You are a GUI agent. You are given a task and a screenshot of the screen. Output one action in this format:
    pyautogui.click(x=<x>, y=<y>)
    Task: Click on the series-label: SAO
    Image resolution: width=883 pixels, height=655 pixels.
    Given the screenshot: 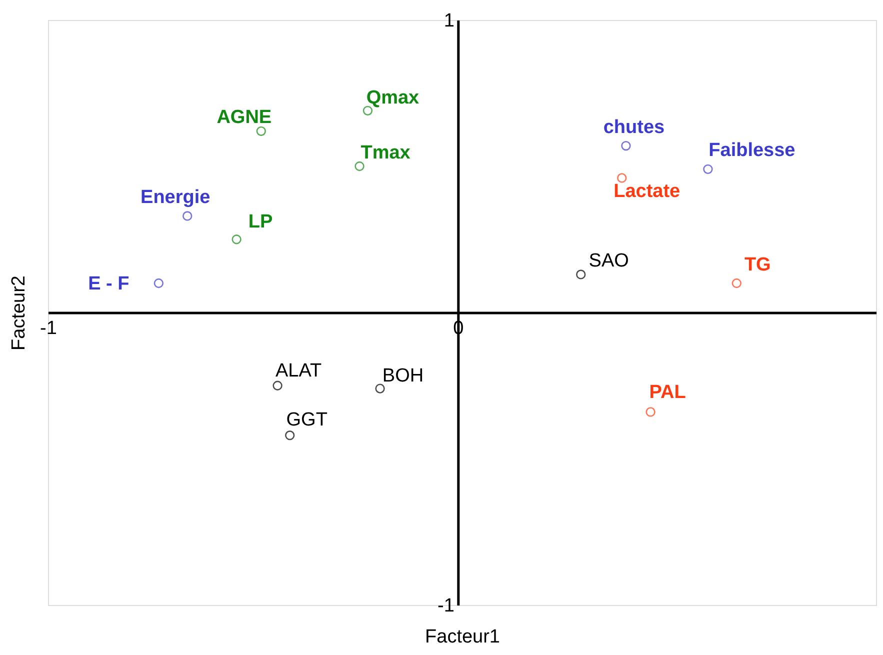 What is the action you would take?
    pyautogui.click(x=608, y=261)
    